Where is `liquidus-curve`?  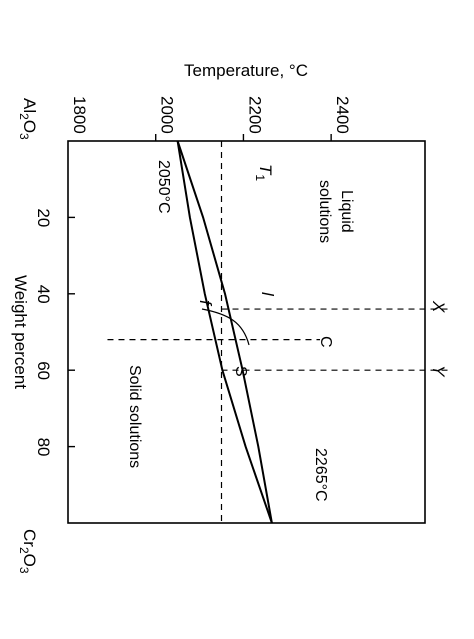 liquidus-curve is located at coordinates (224, 332).